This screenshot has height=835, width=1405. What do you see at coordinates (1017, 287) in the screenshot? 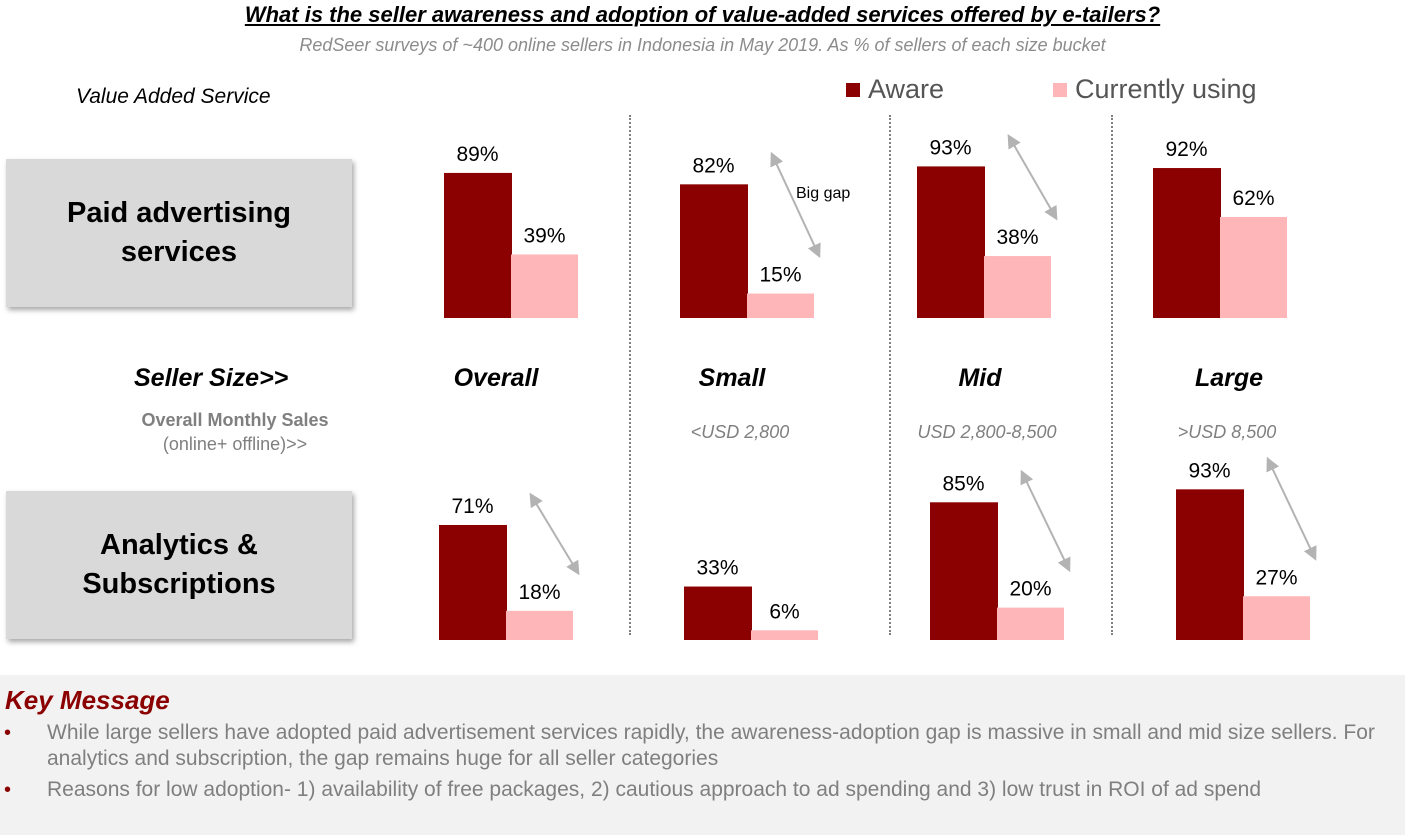
I see `bar-paid-mid-using` at bounding box center [1017, 287].